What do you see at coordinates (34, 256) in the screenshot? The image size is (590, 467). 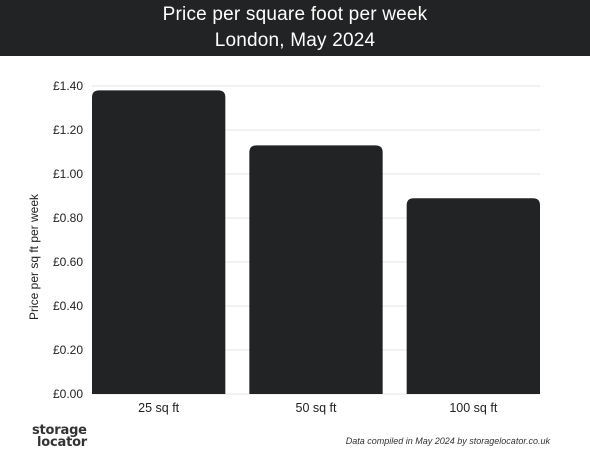 I see `y-axis-label: Price per sq ft per week` at bounding box center [34, 256].